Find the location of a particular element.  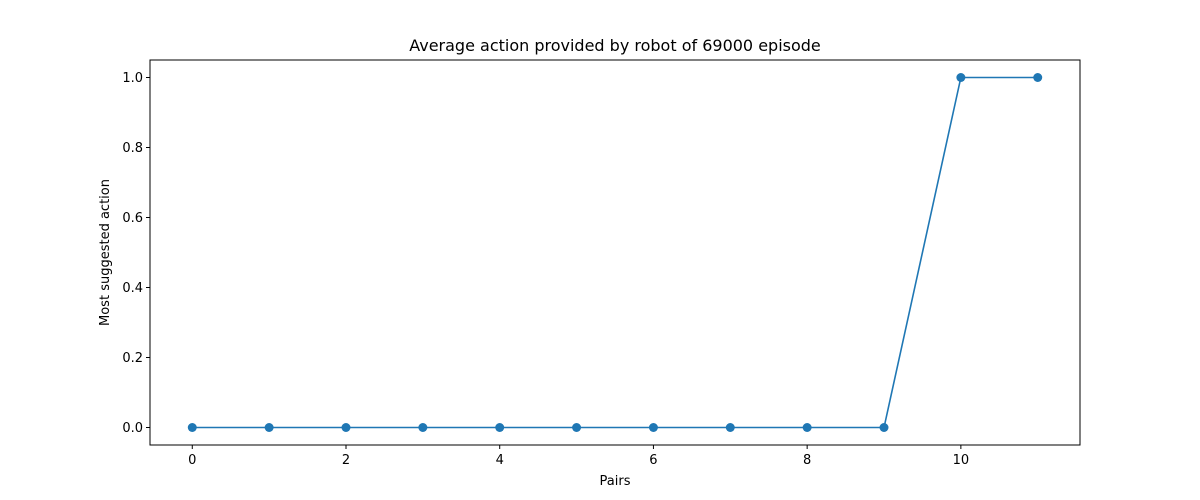

y-tick-label: 0.6 is located at coordinates (132, 218).